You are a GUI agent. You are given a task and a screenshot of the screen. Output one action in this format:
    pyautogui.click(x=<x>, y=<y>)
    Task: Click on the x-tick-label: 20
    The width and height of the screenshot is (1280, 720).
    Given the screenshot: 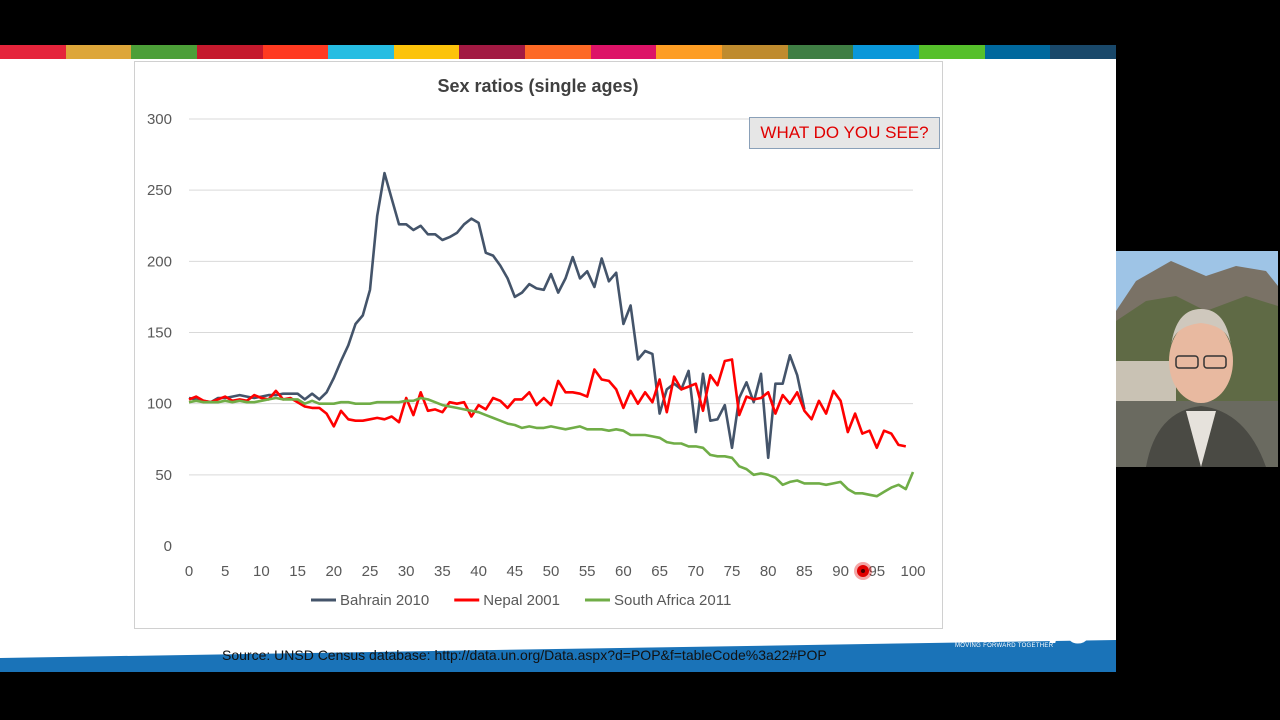 What is the action you would take?
    pyautogui.click(x=333, y=571)
    